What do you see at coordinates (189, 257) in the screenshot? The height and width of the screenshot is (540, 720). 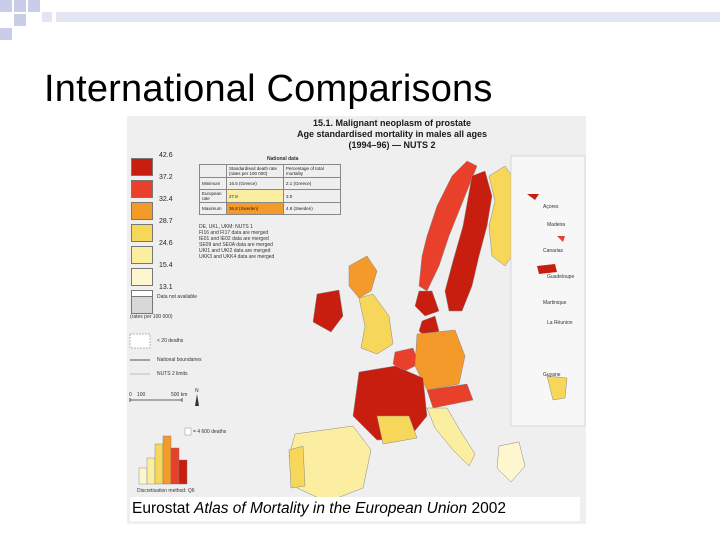 I see `legend-class-4: 24.6` at bounding box center [189, 257].